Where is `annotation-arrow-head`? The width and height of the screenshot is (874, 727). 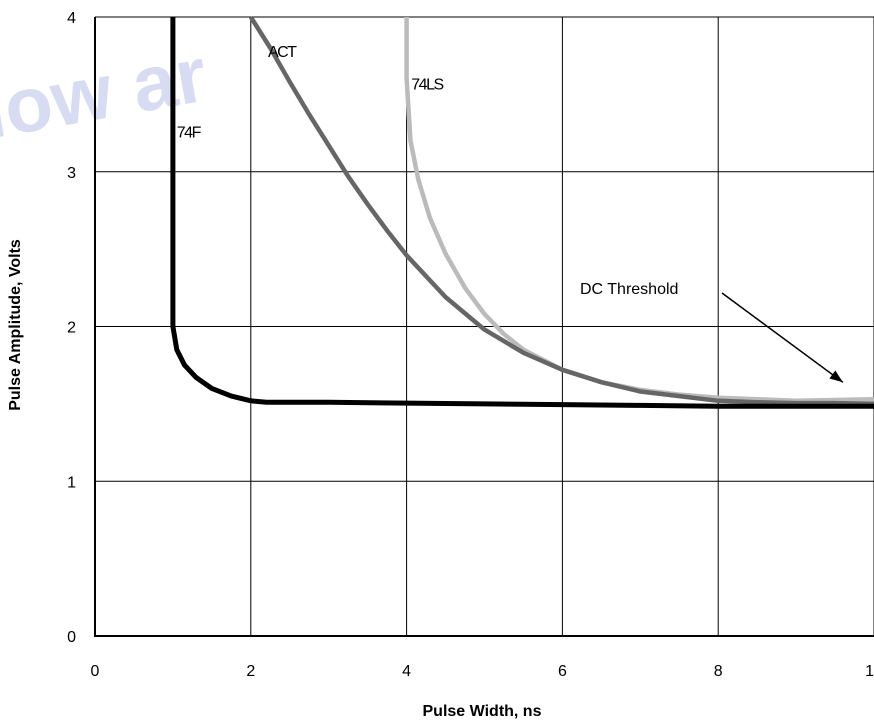 annotation-arrow-head is located at coordinates (836, 376).